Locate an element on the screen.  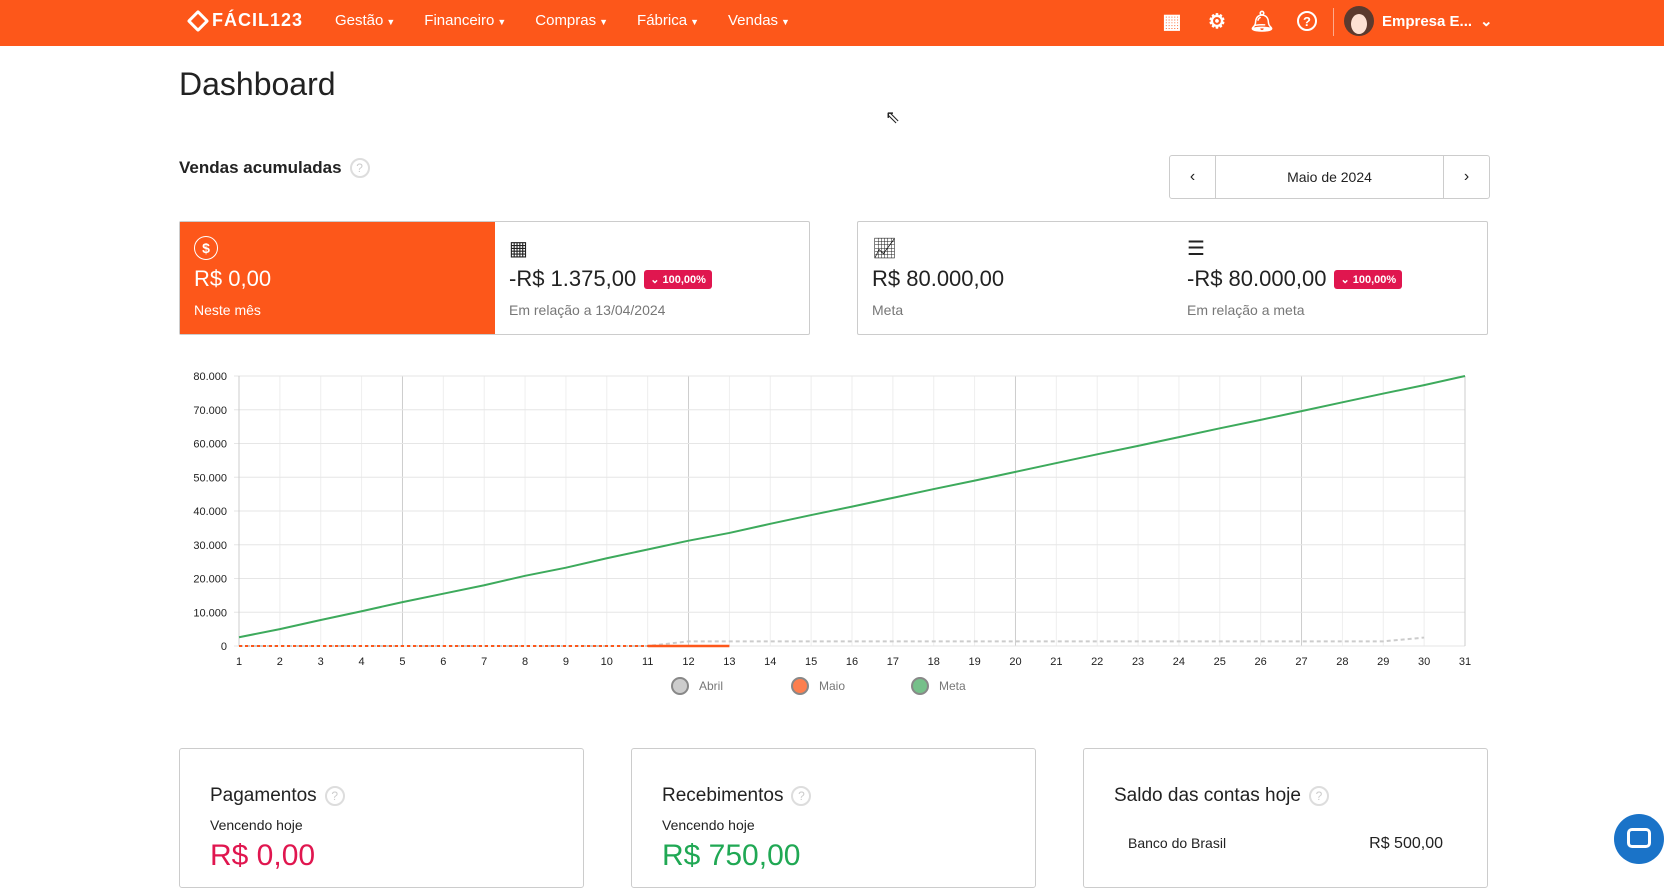
bank-name: Banco do Brasil is located at coordinates (1177, 843).